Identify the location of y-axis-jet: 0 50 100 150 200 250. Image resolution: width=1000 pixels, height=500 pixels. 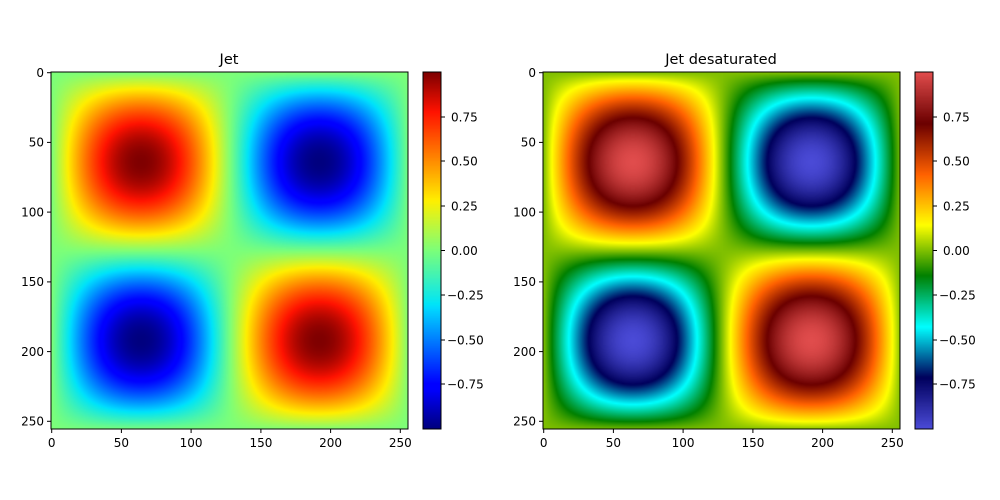
(36, 247).